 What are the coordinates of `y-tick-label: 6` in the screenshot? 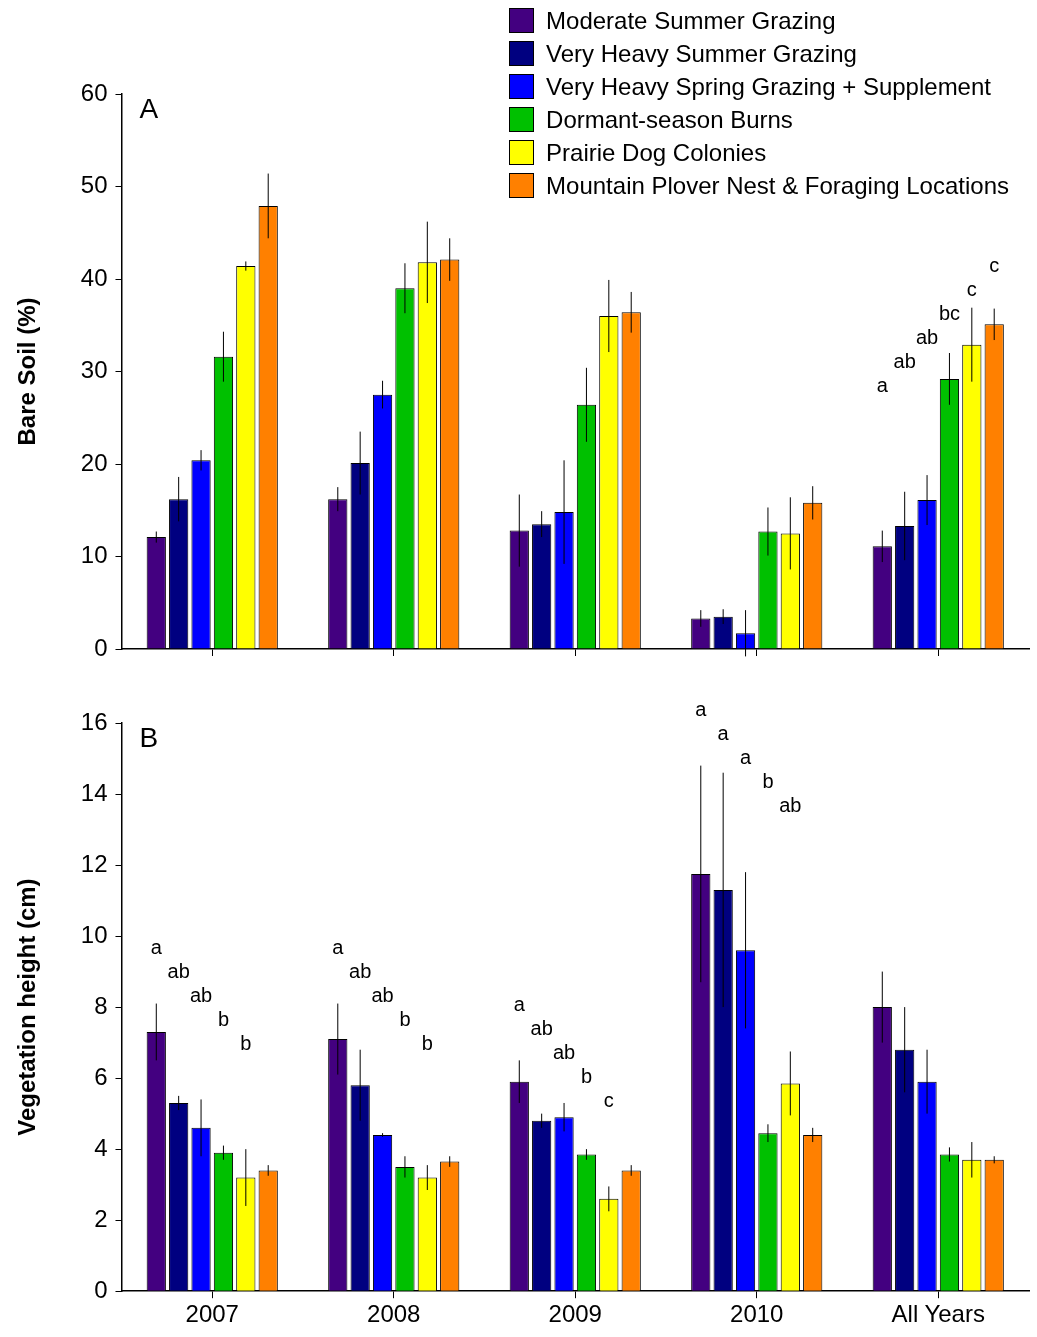 It's located at (101, 1076).